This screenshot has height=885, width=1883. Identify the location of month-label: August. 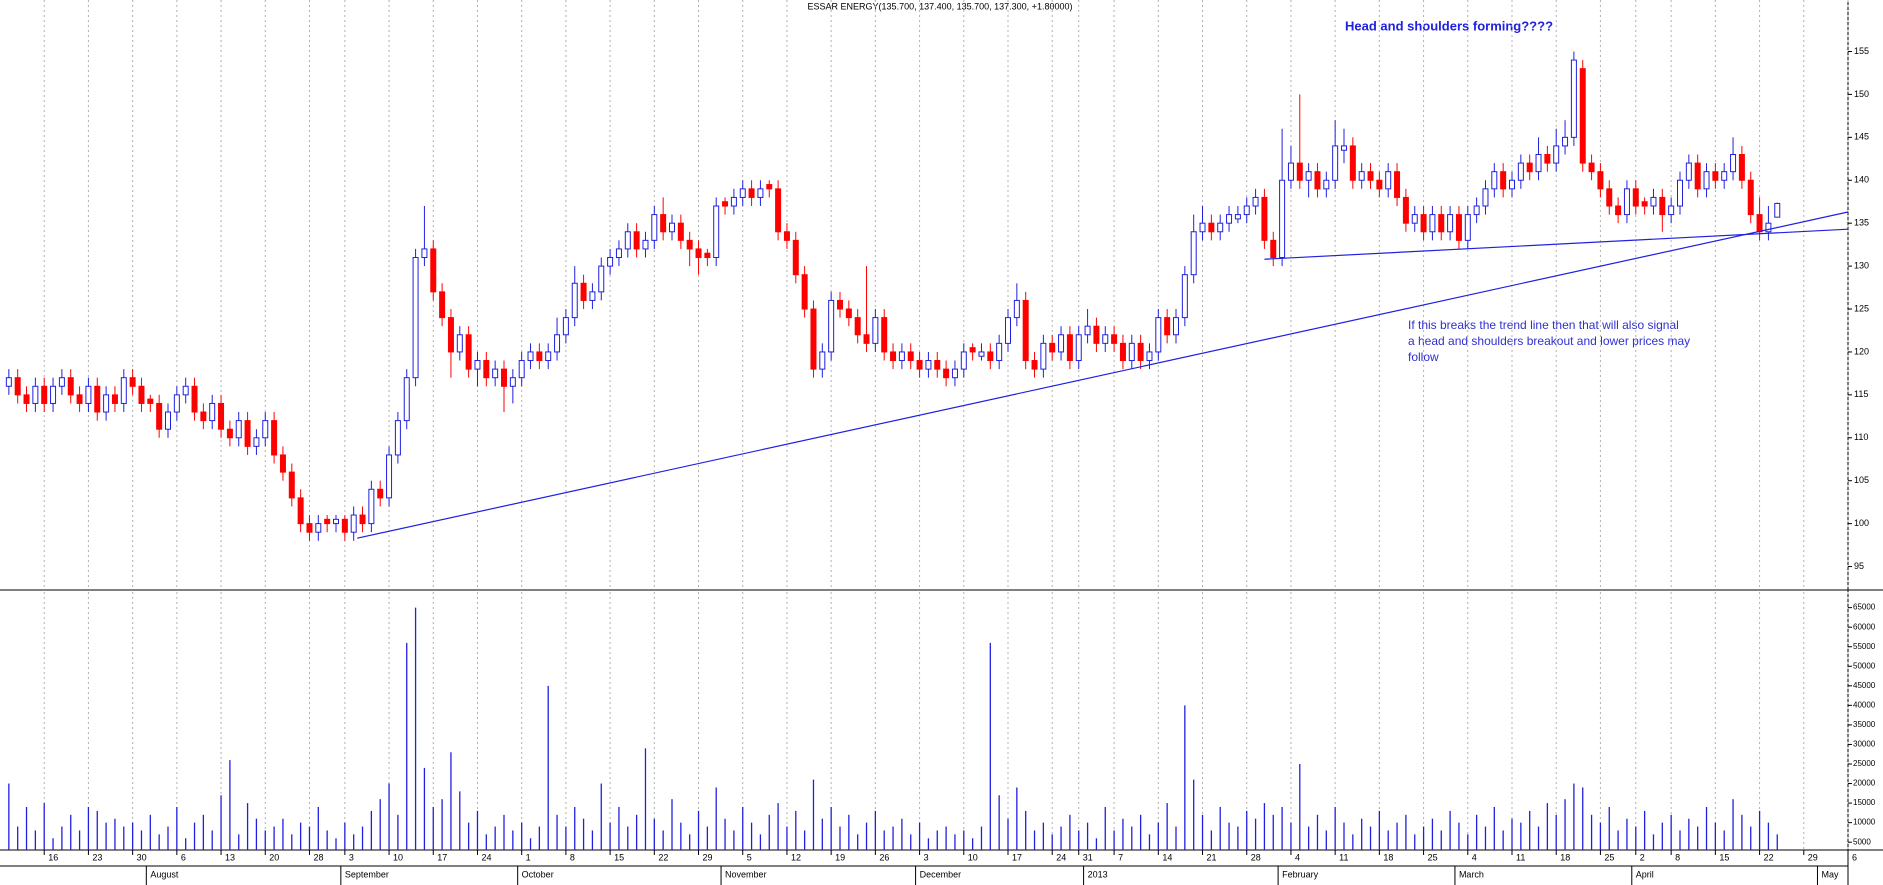
(164, 874).